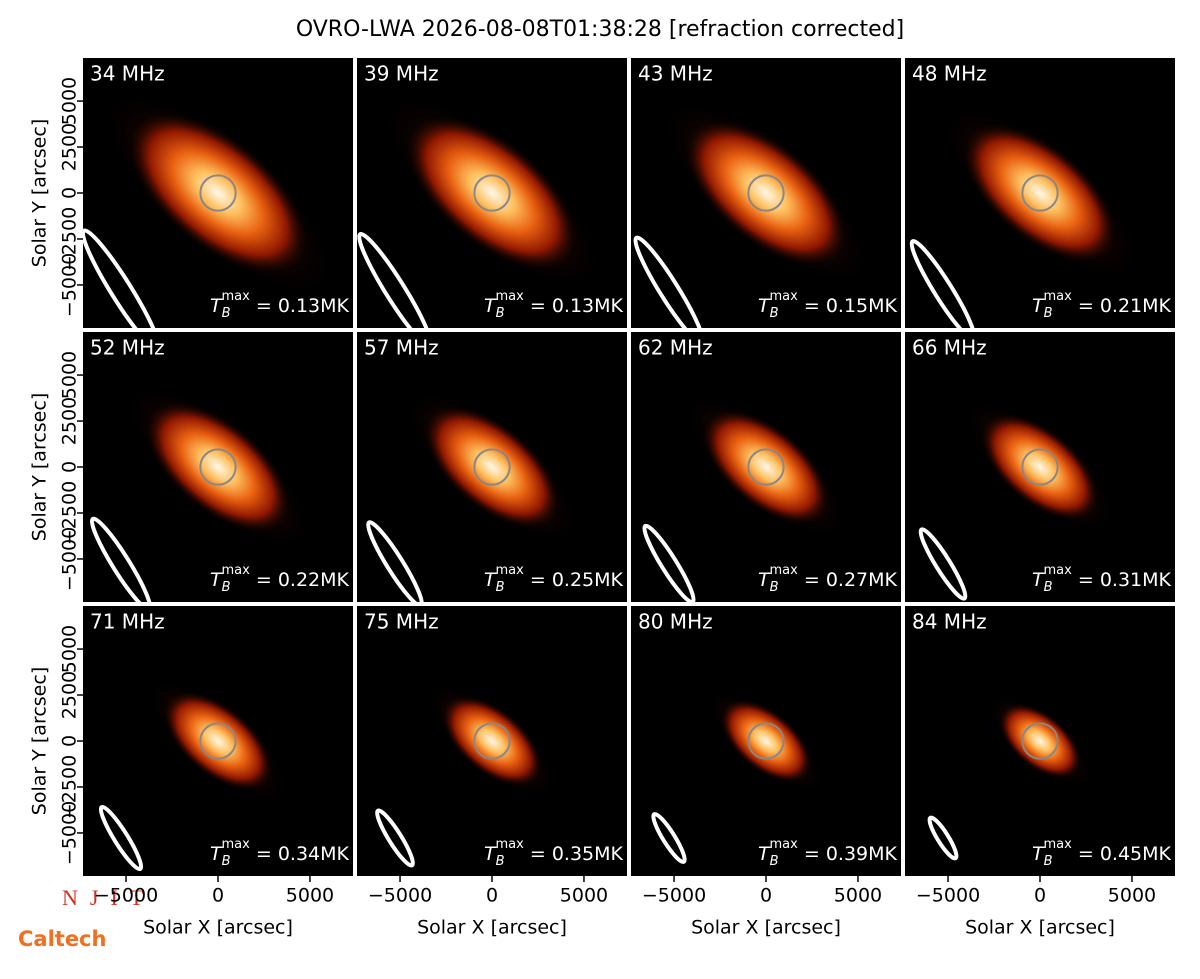 The image size is (1200, 979). What do you see at coordinates (69, 513) in the screenshot?
I see `y-tick-label: −2500` at bounding box center [69, 513].